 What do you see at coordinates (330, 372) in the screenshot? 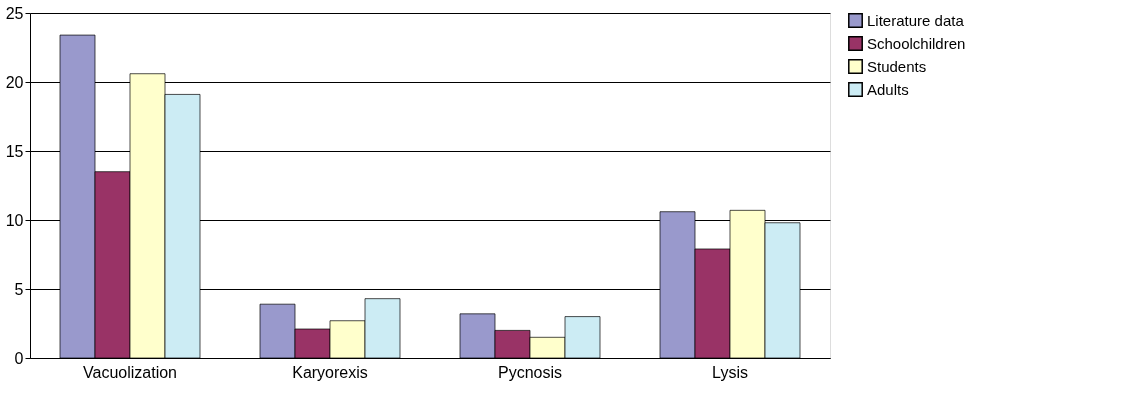
I see `x-tick-label: Karyorexis` at bounding box center [330, 372].